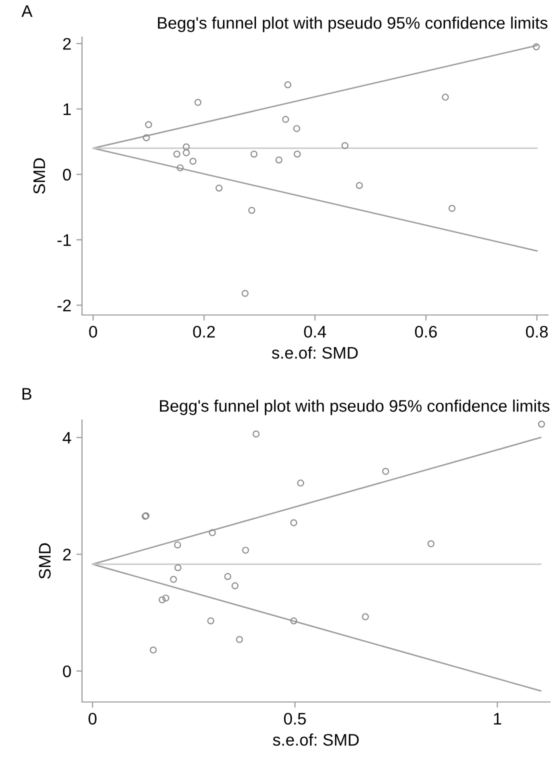 The image size is (559, 758). I want to click on y-tick-label: -1, so click(64, 240).